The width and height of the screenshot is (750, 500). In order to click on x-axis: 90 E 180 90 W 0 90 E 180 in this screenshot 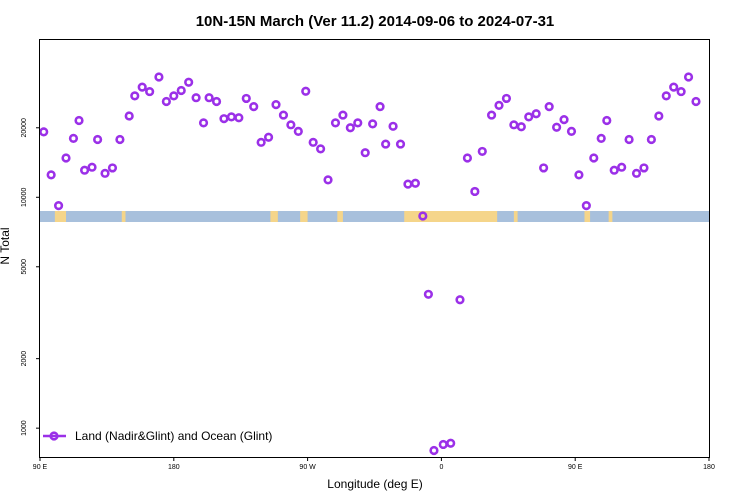, I will do `click(374, 464)`.